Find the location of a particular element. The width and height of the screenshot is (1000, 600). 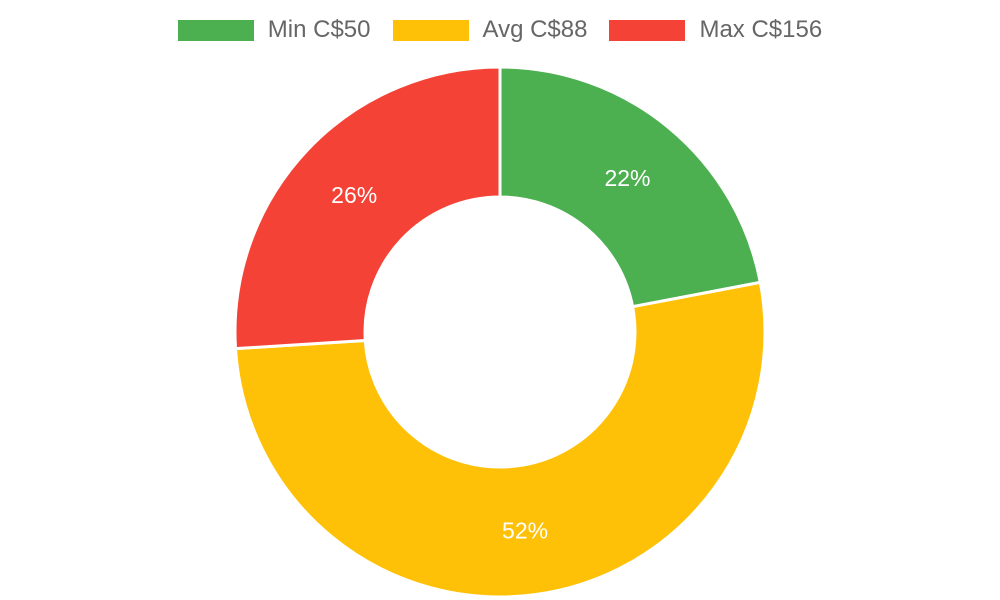

legend-label-min: Min C$50 is located at coordinates (319, 29).